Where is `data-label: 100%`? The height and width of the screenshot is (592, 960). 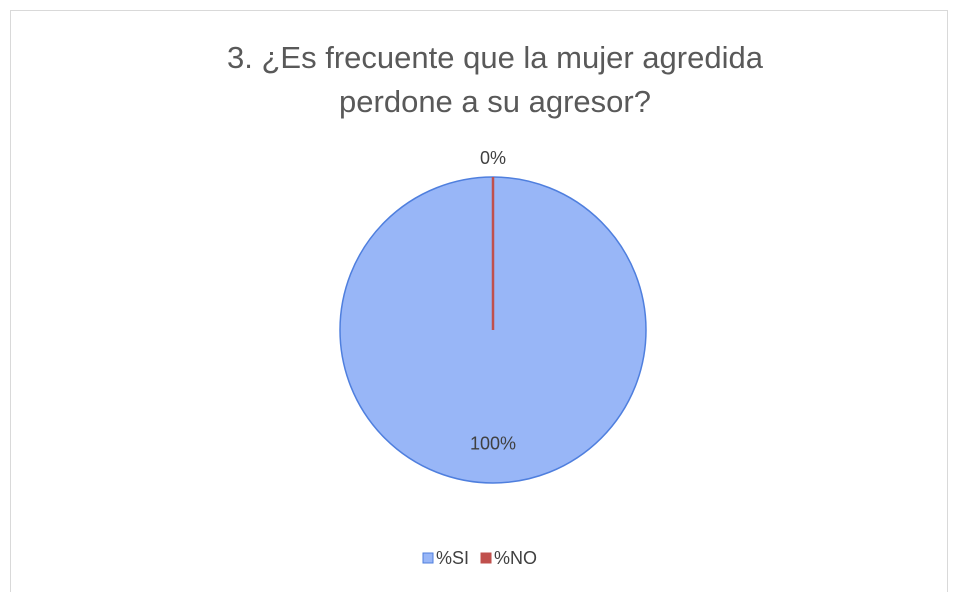 data-label: 100% is located at coordinates (493, 444).